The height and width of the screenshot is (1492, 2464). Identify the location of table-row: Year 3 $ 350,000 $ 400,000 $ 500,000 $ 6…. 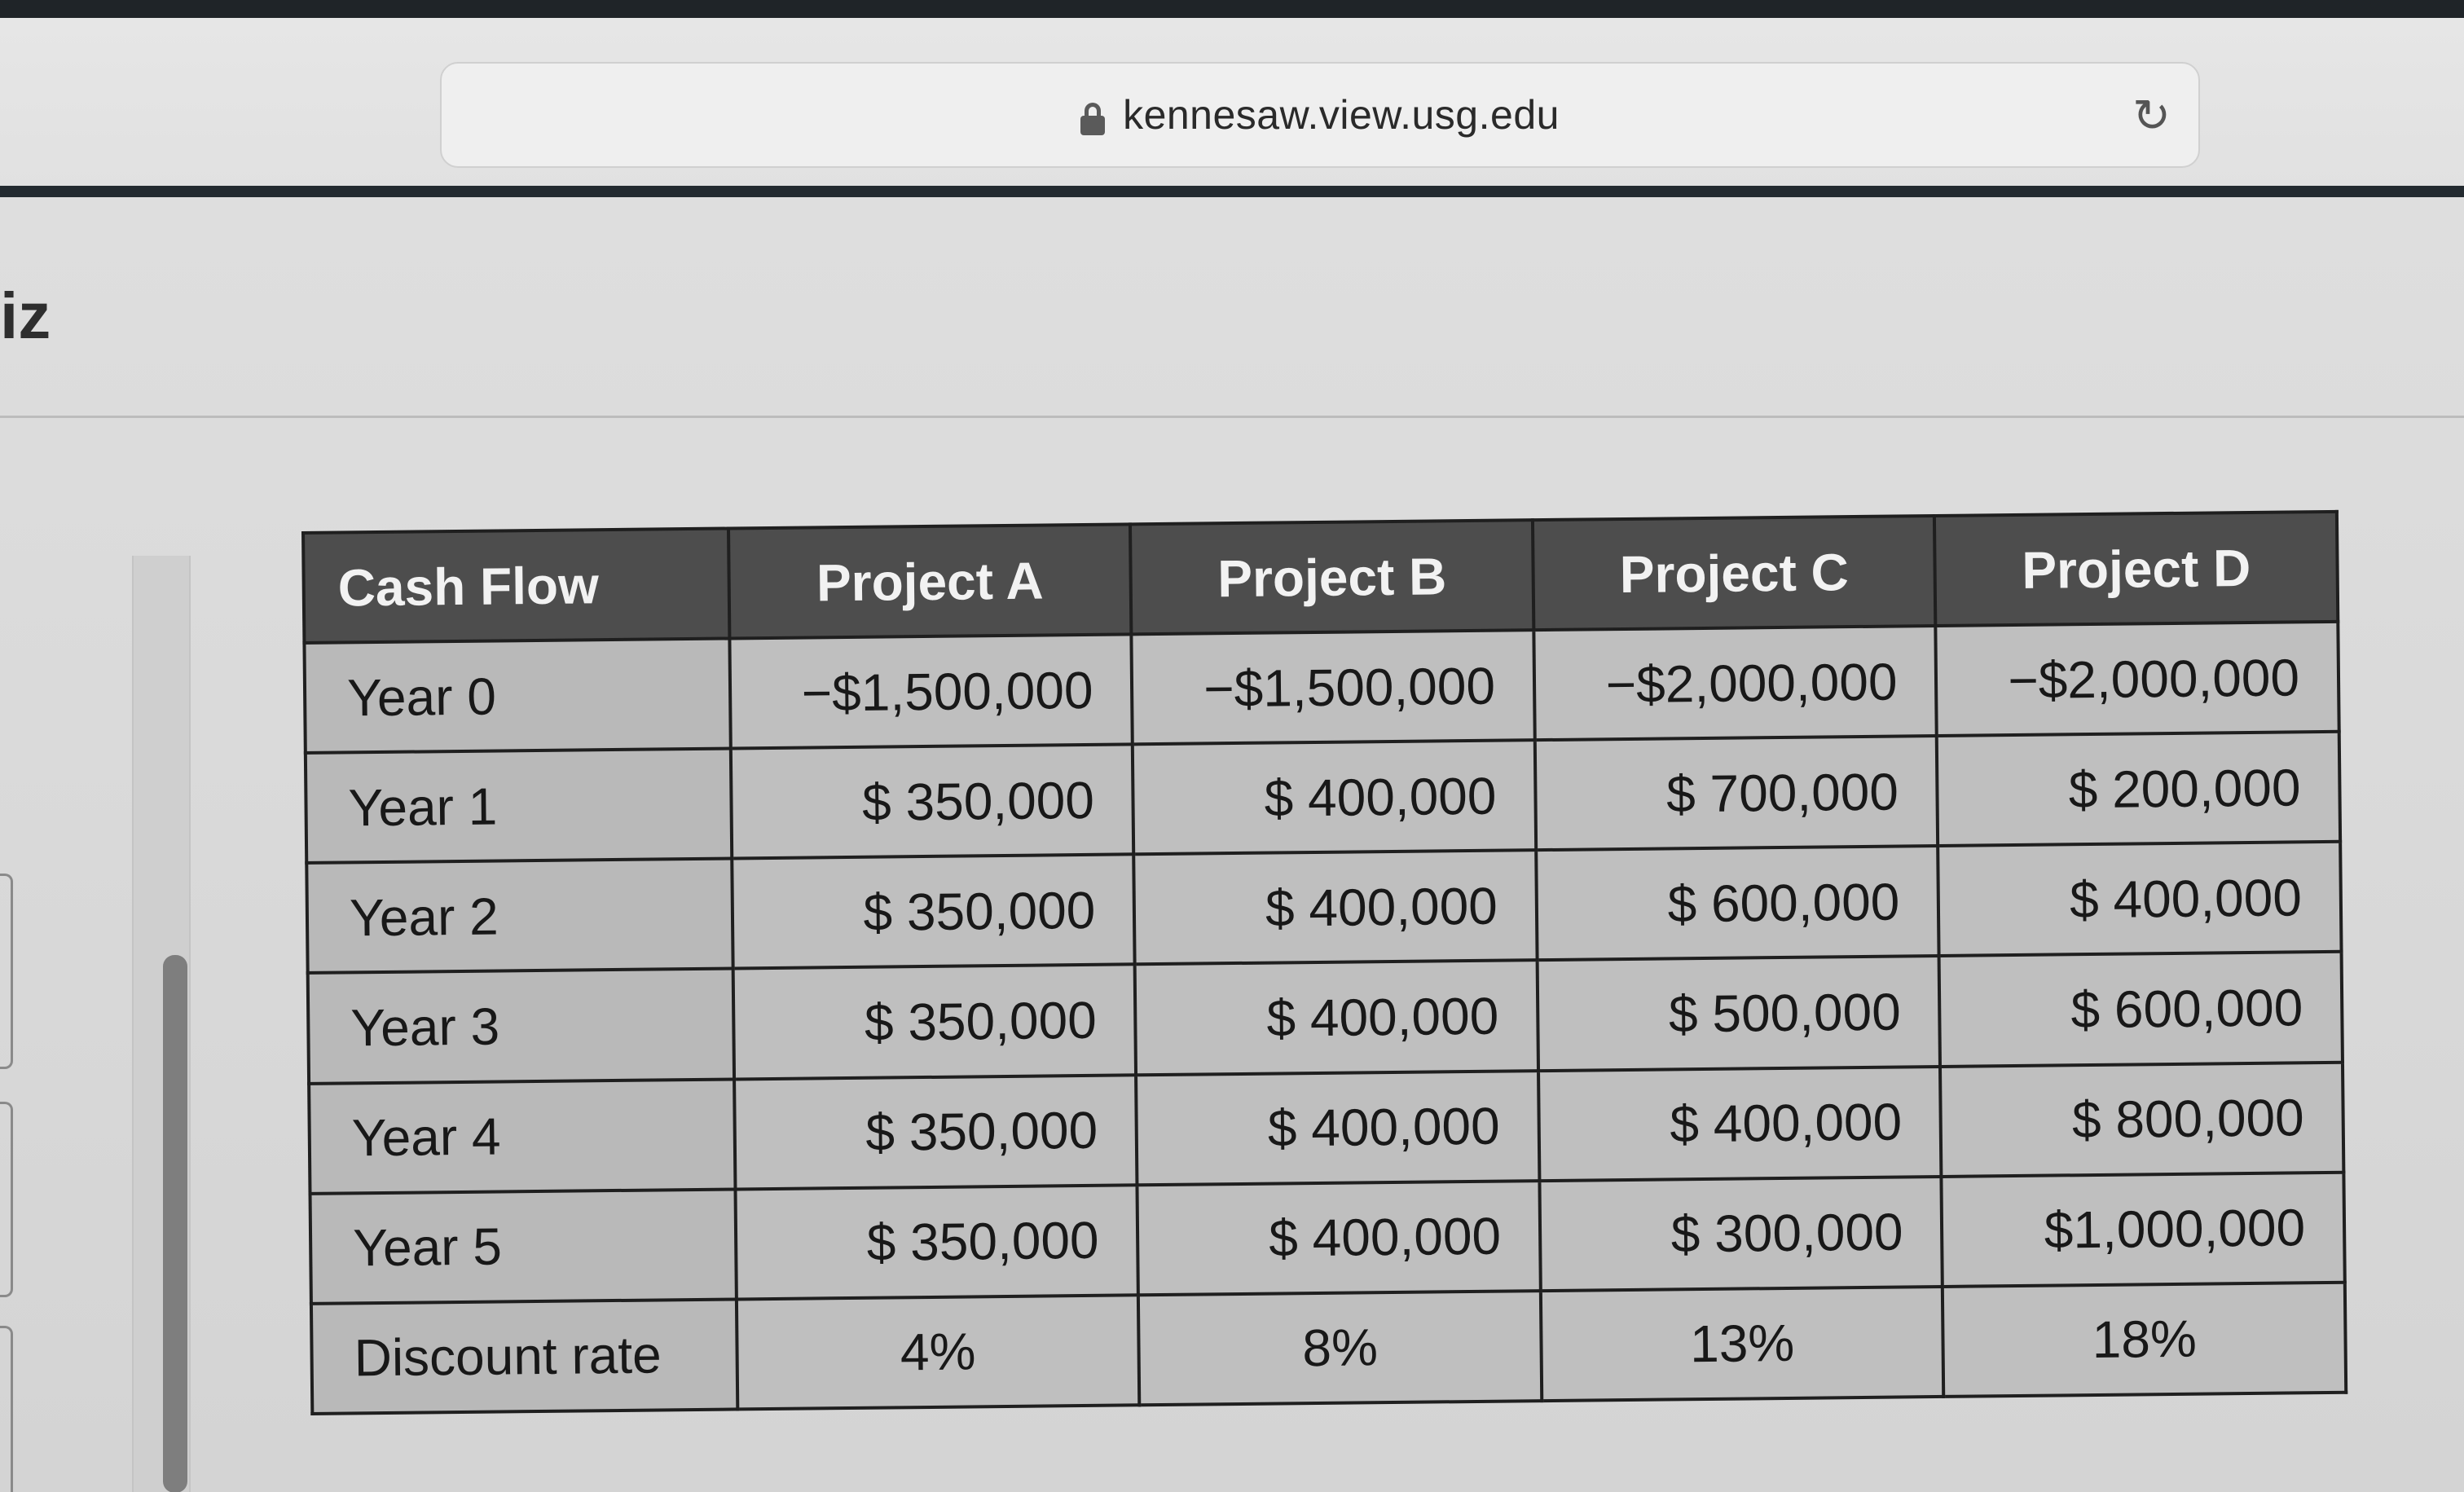
(1325, 1018).